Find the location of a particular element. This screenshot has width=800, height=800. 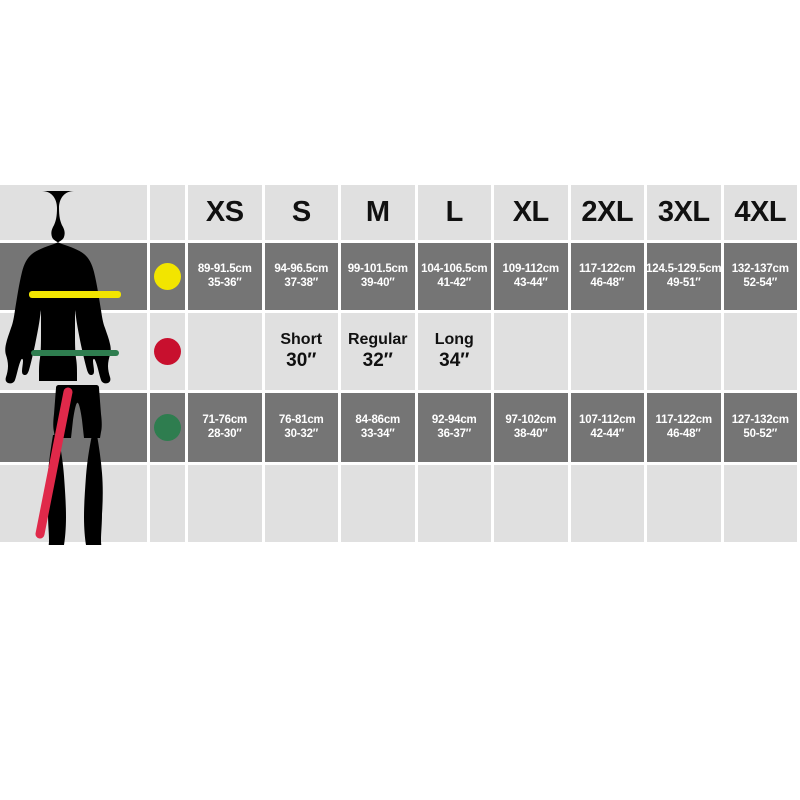

size-header-label: S is located at coordinates (301, 212).